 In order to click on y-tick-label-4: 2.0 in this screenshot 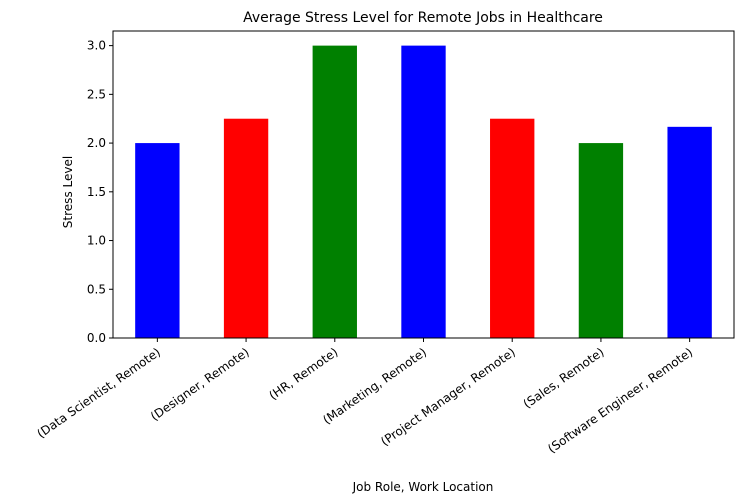, I will do `click(96, 143)`.